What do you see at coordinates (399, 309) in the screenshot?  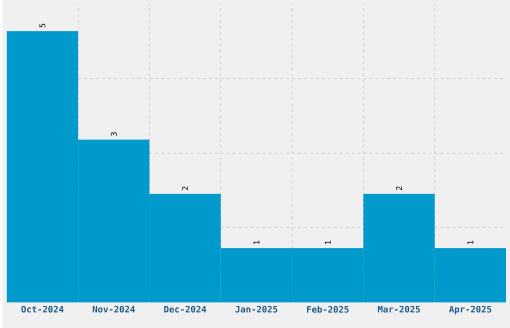 I see `x-tick-label: Mar-2025` at bounding box center [399, 309].